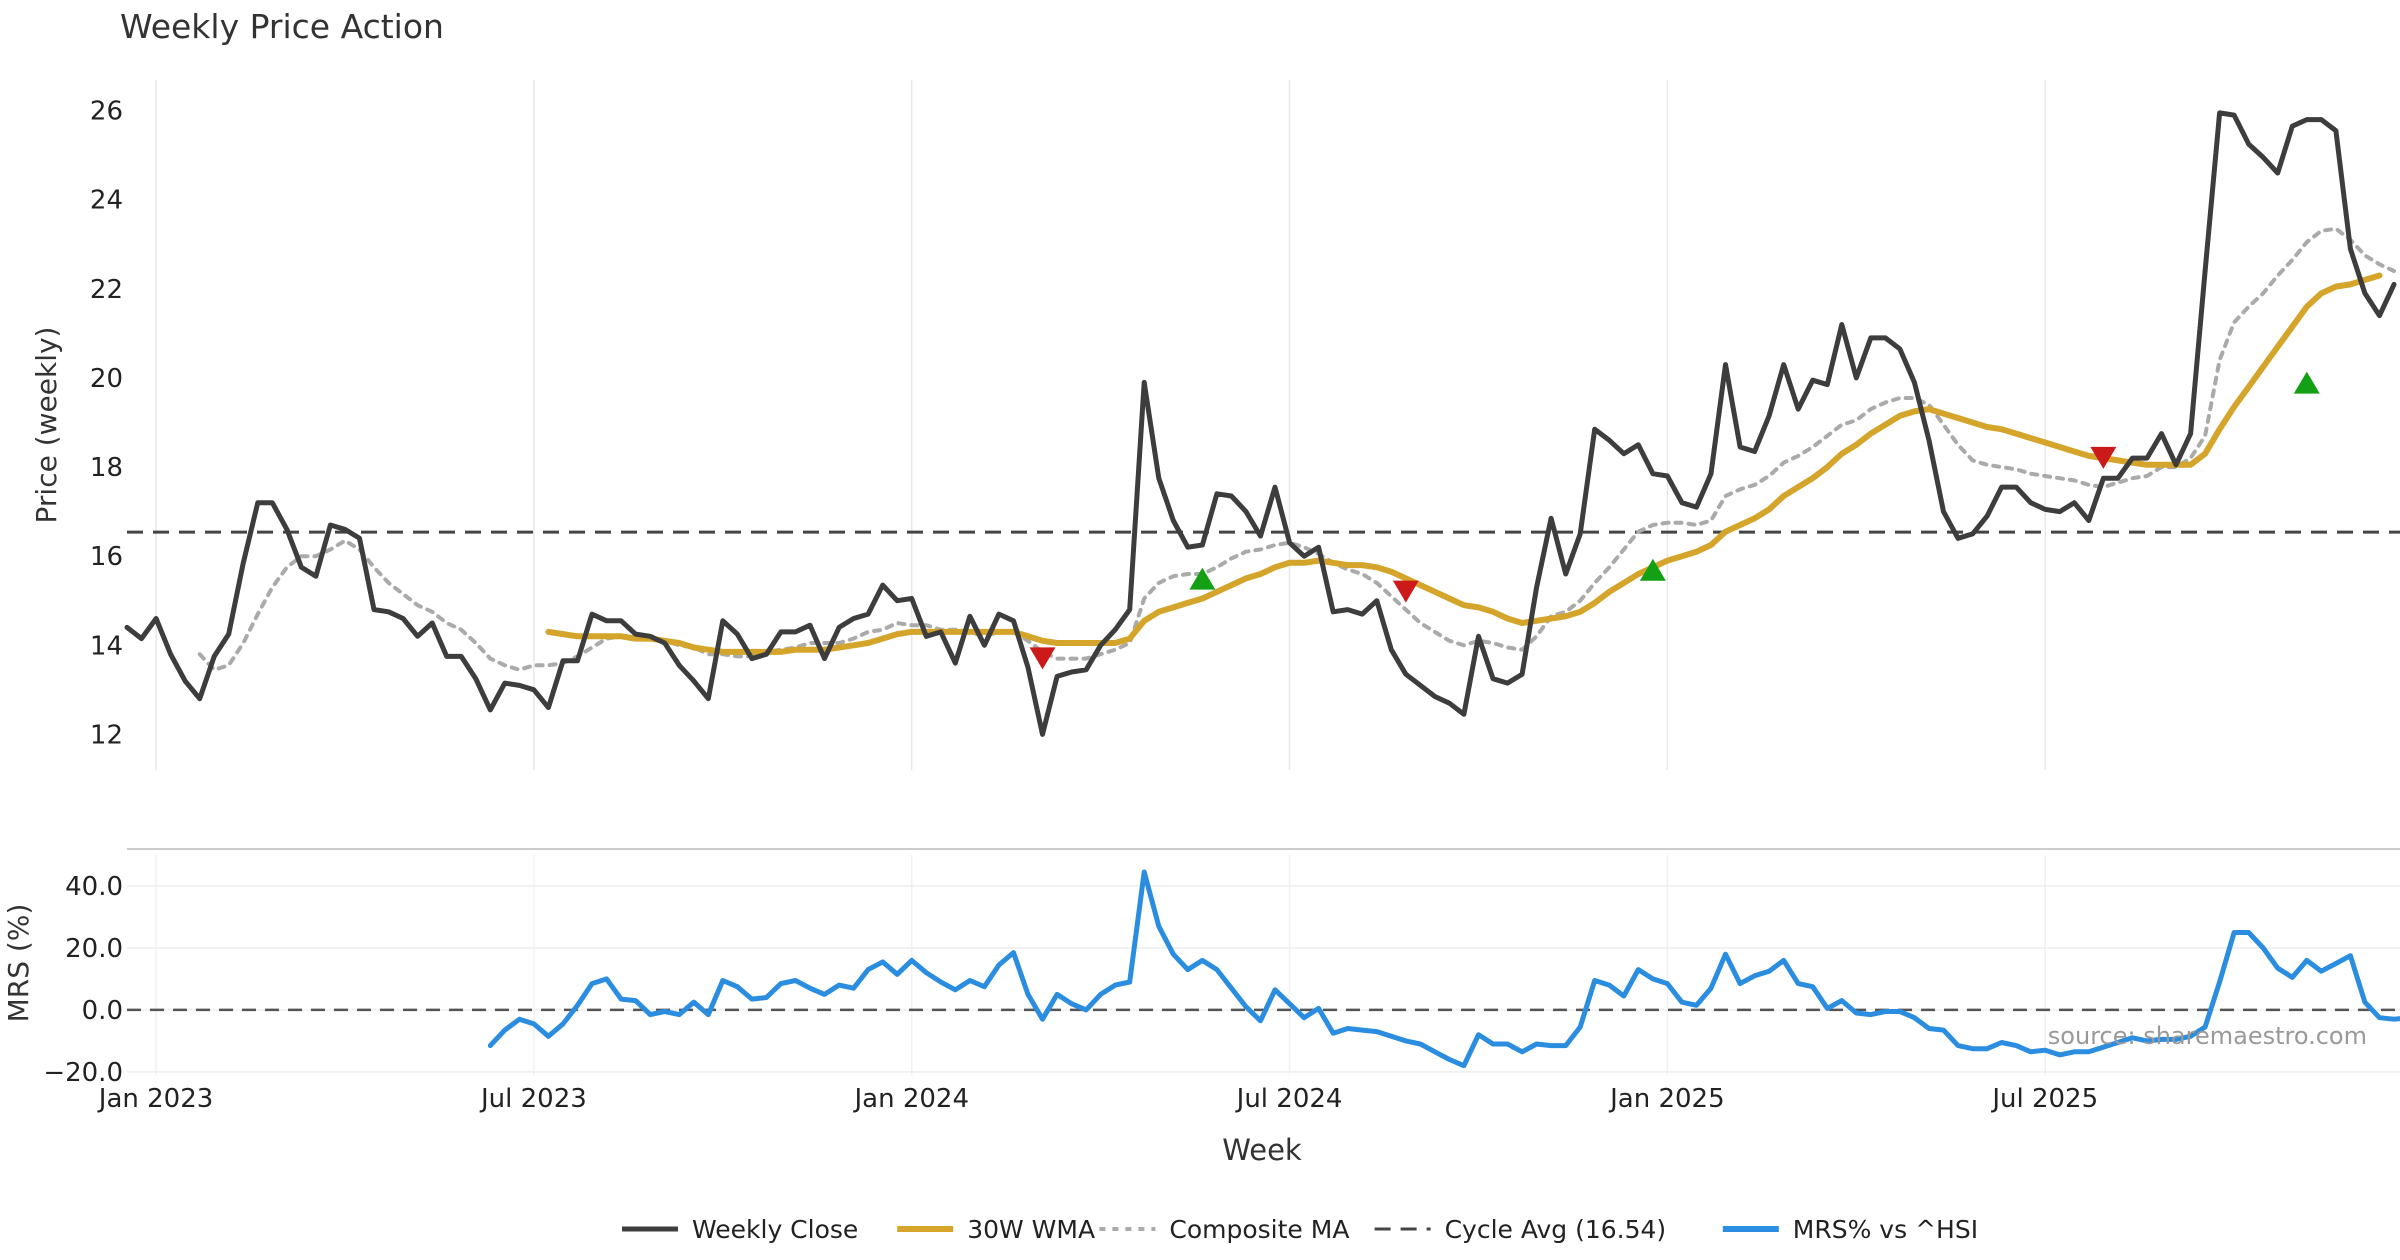  What do you see at coordinates (1289, 1099) in the screenshot?
I see `x-tick-label: Jul 2024` at bounding box center [1289, 1099].